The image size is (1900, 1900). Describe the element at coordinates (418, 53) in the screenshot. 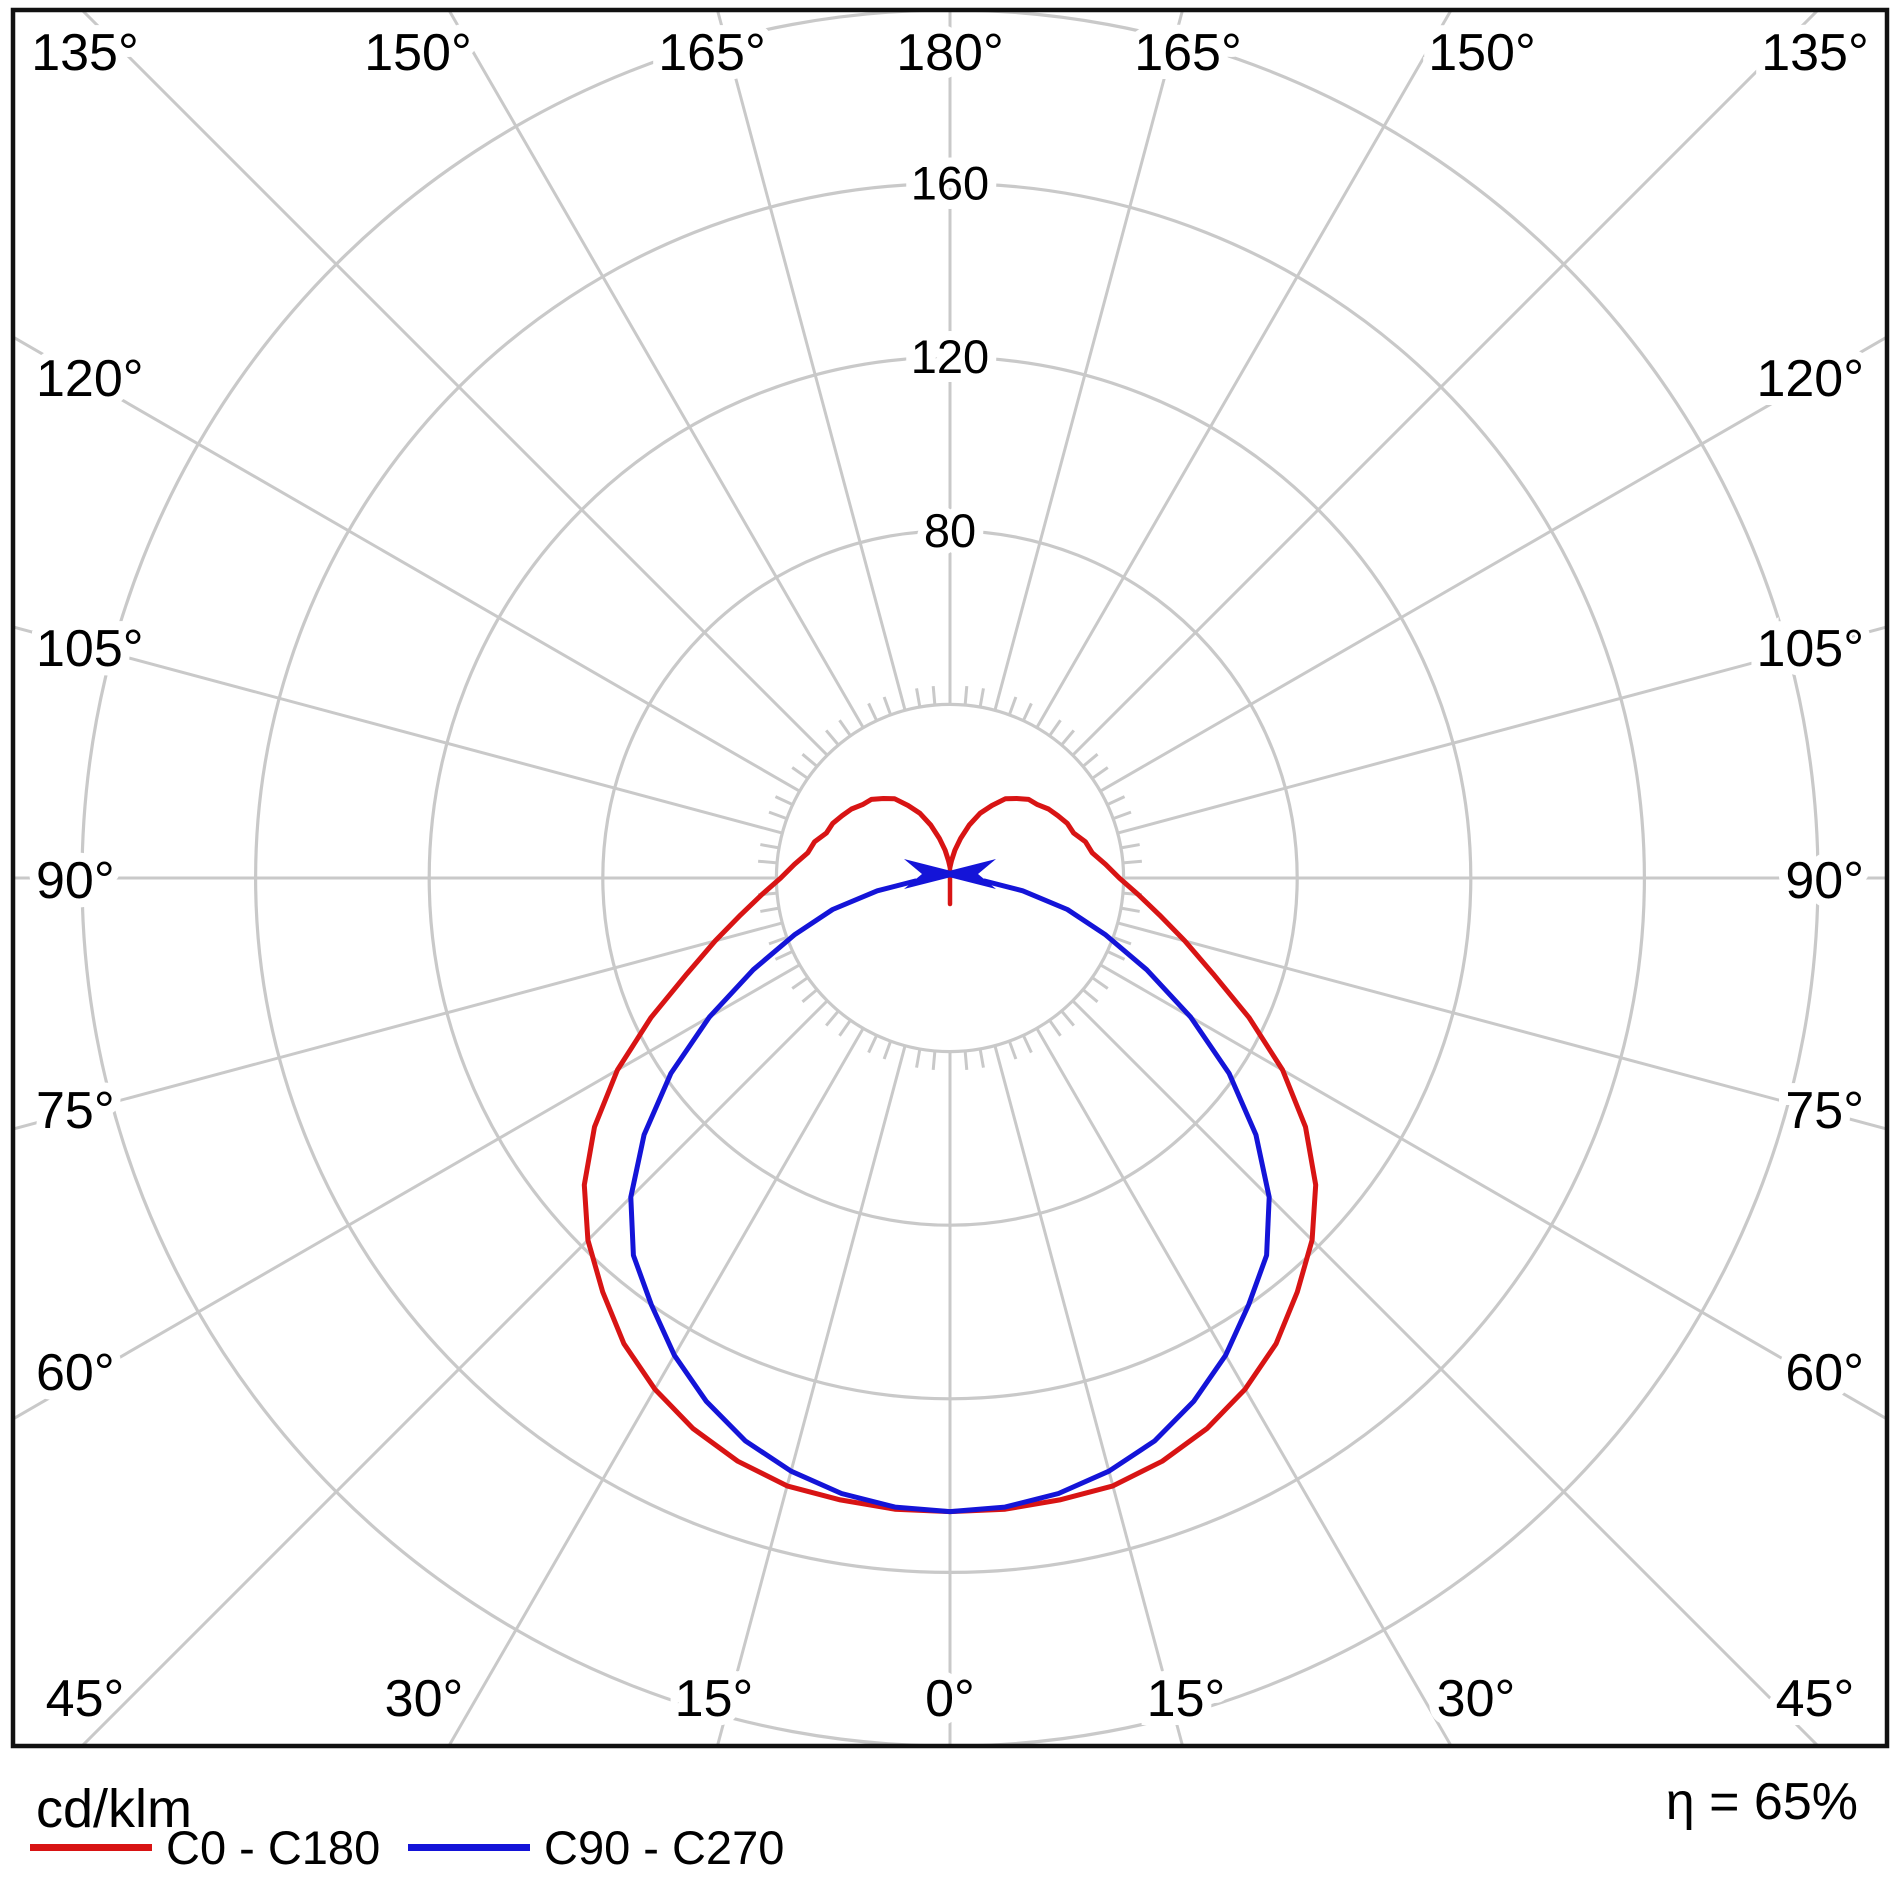

I see `angle-label: 150°` at that location.